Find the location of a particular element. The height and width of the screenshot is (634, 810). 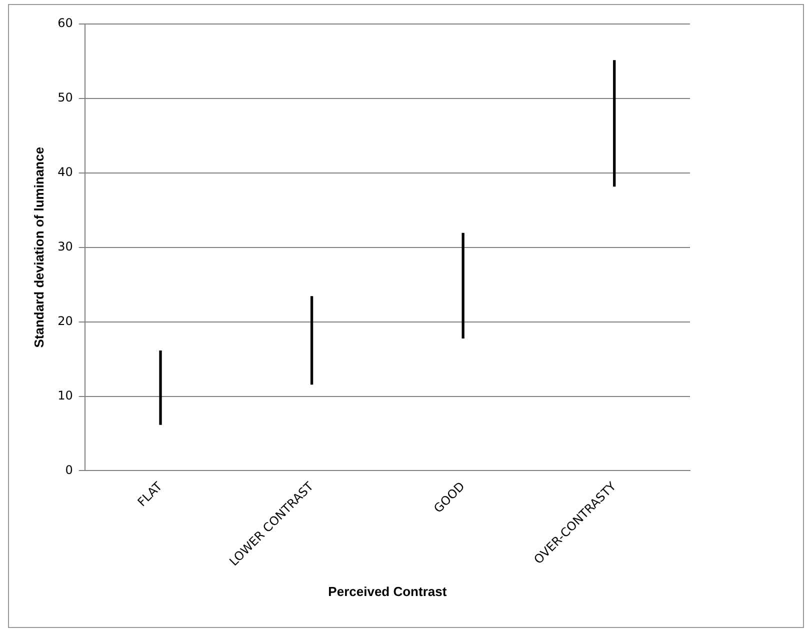

y-tick-label: 30 is located at coordinates (65, 246).